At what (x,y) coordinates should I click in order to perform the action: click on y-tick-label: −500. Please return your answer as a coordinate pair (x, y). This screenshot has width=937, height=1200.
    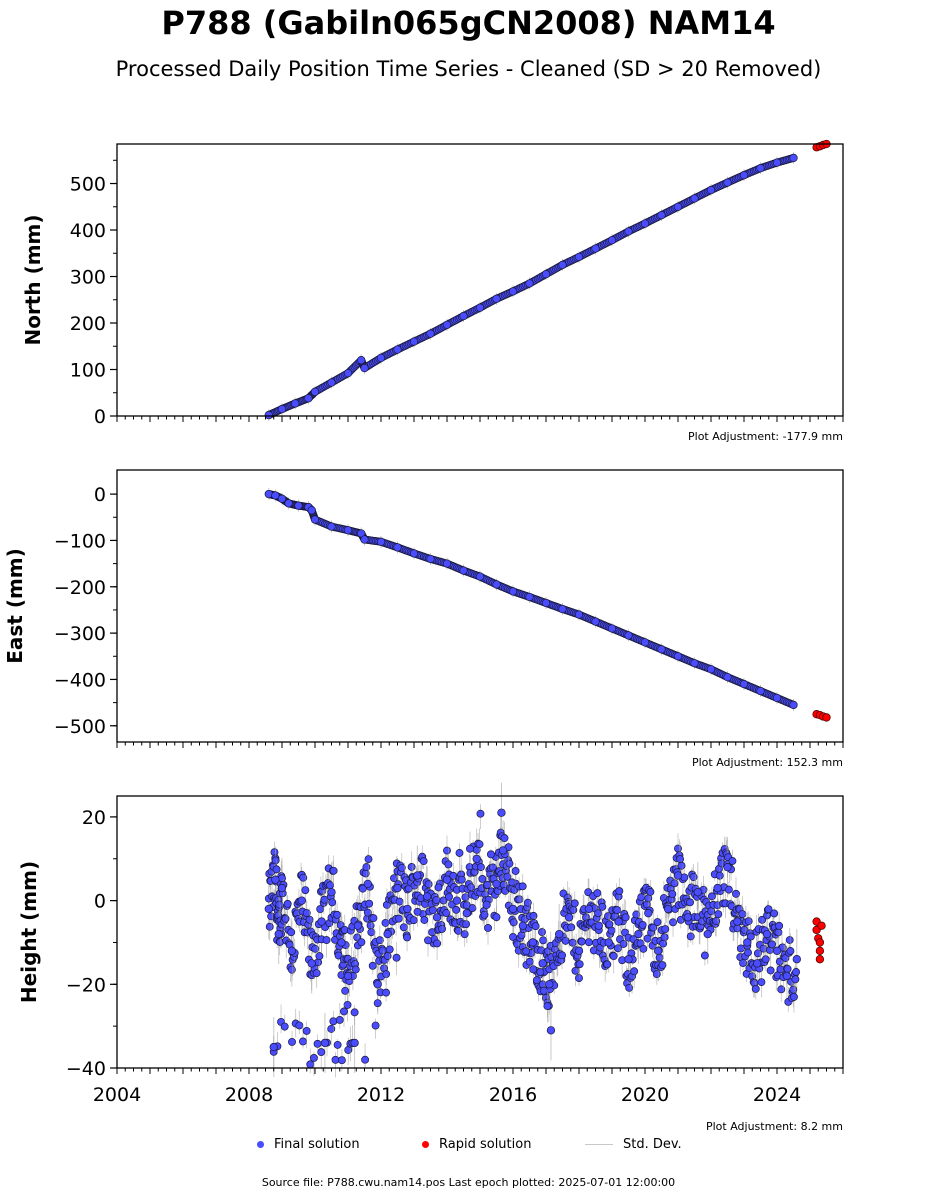
    Looking at the image, I should click on (80, 727).